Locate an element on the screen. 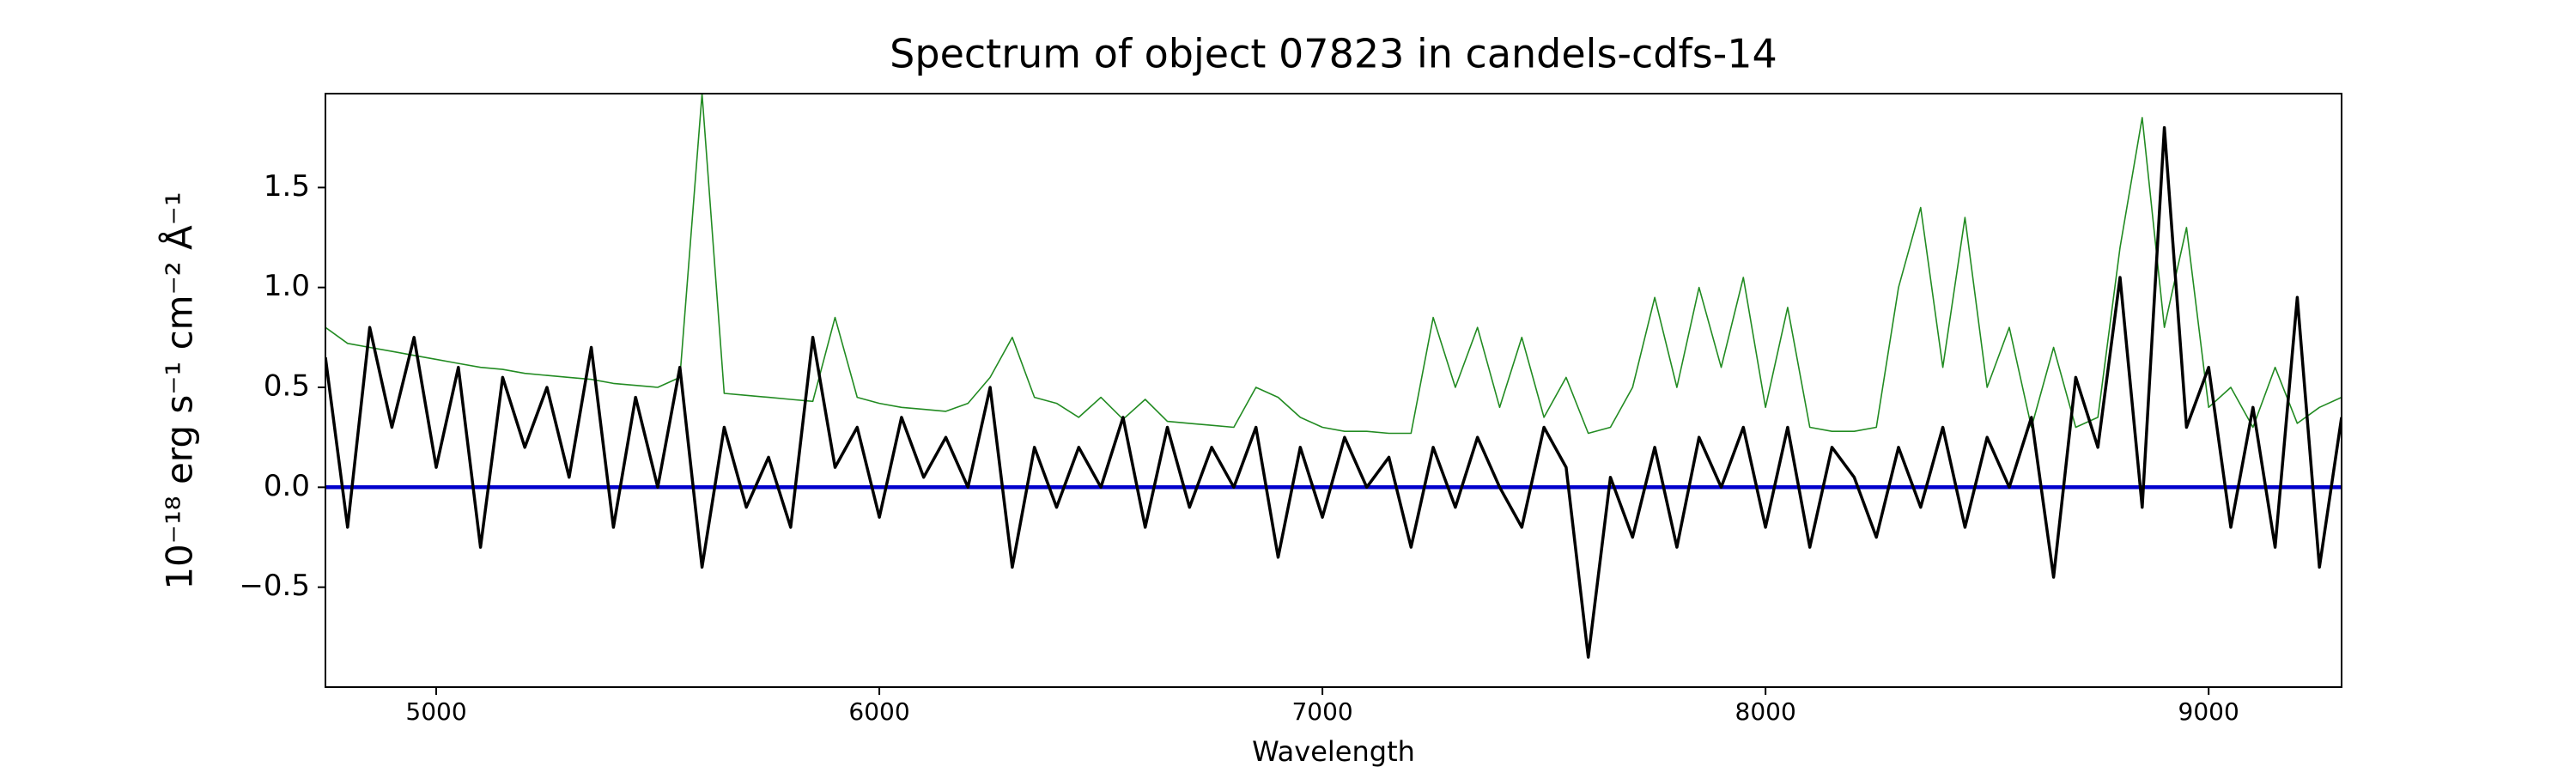 Image resolution: width=2576 pixels, height=773 pixels. x-tick-label: 8000 is located at coordinates (1765, 711).